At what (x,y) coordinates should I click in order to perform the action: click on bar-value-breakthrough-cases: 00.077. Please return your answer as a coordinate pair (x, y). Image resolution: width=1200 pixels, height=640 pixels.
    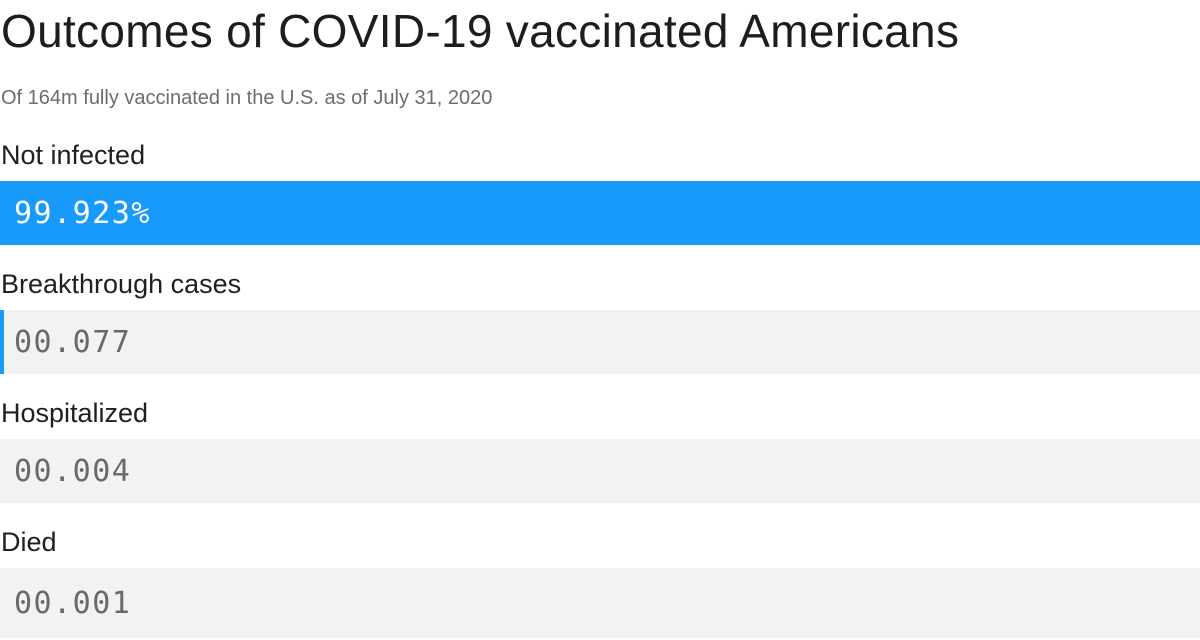
    Looking at the image, I should click on (73, 342).